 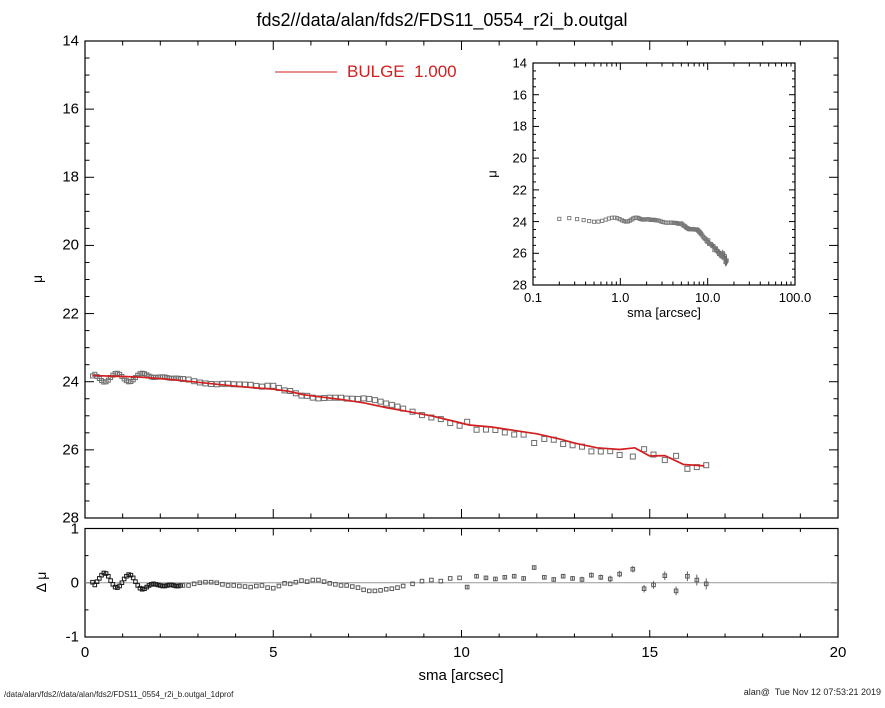 I want to click on inset-y-tick-label: 22, so click(x=519, y=190).